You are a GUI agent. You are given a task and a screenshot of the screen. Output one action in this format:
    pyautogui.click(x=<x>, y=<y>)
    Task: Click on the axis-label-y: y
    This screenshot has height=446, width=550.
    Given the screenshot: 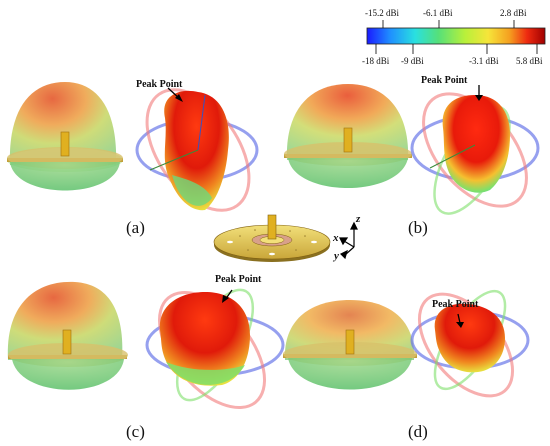 What is the action you would take?
    pyautogui.click(x=336, y=256)
    